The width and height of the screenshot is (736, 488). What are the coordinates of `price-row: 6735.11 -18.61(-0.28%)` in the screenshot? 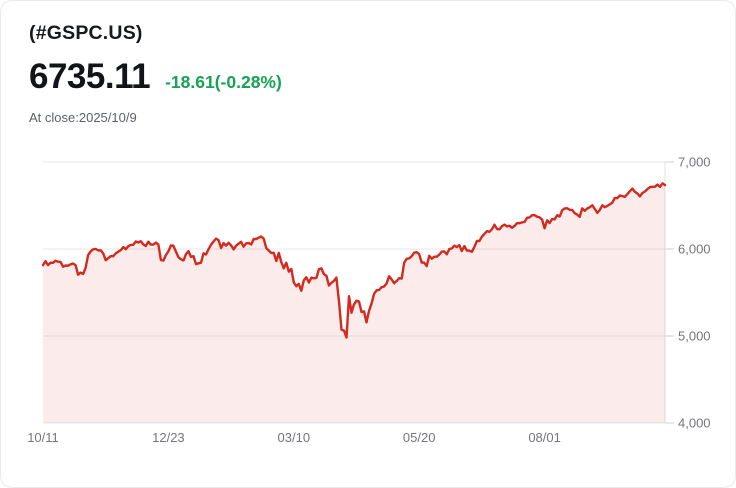 It's located at (368, 79).